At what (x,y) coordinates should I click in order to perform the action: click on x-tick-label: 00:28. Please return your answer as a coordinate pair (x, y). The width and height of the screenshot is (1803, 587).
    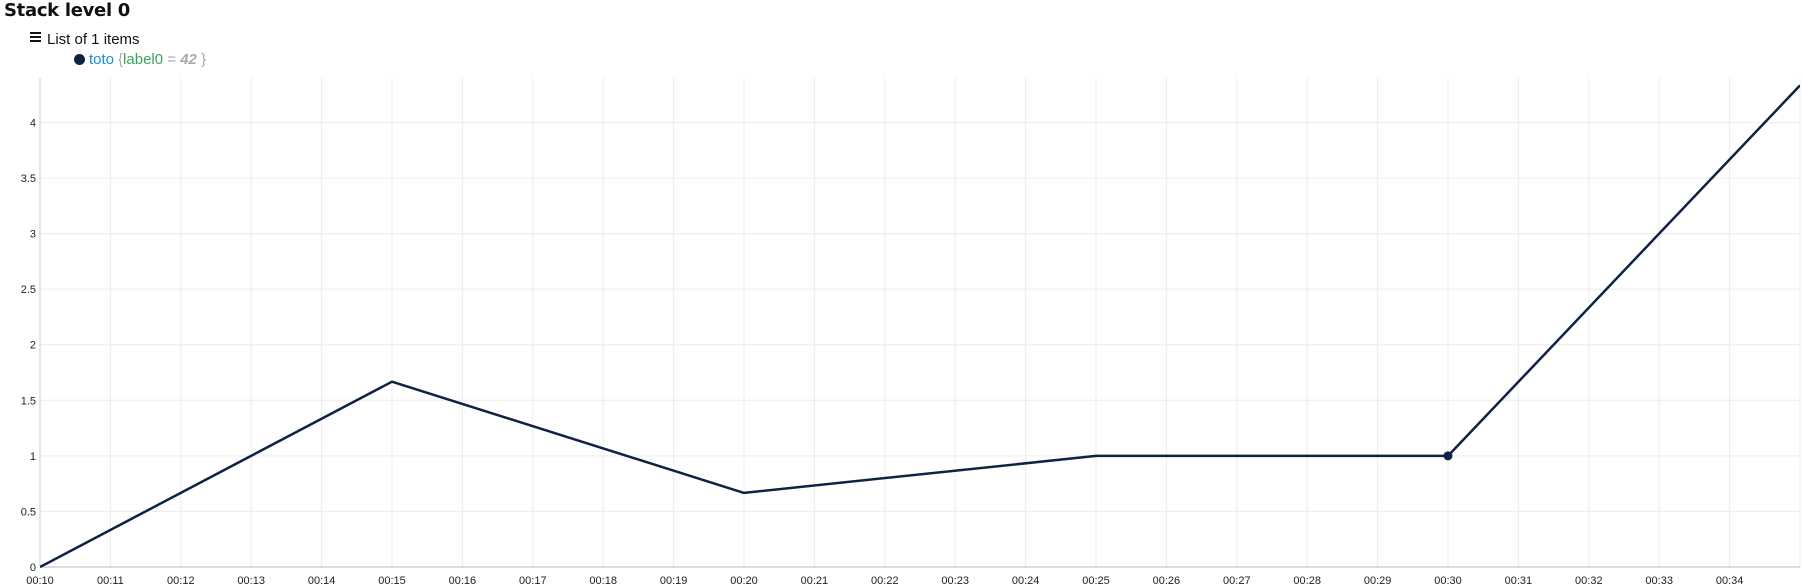
    Looking at the image, I should click on (1307, 581).